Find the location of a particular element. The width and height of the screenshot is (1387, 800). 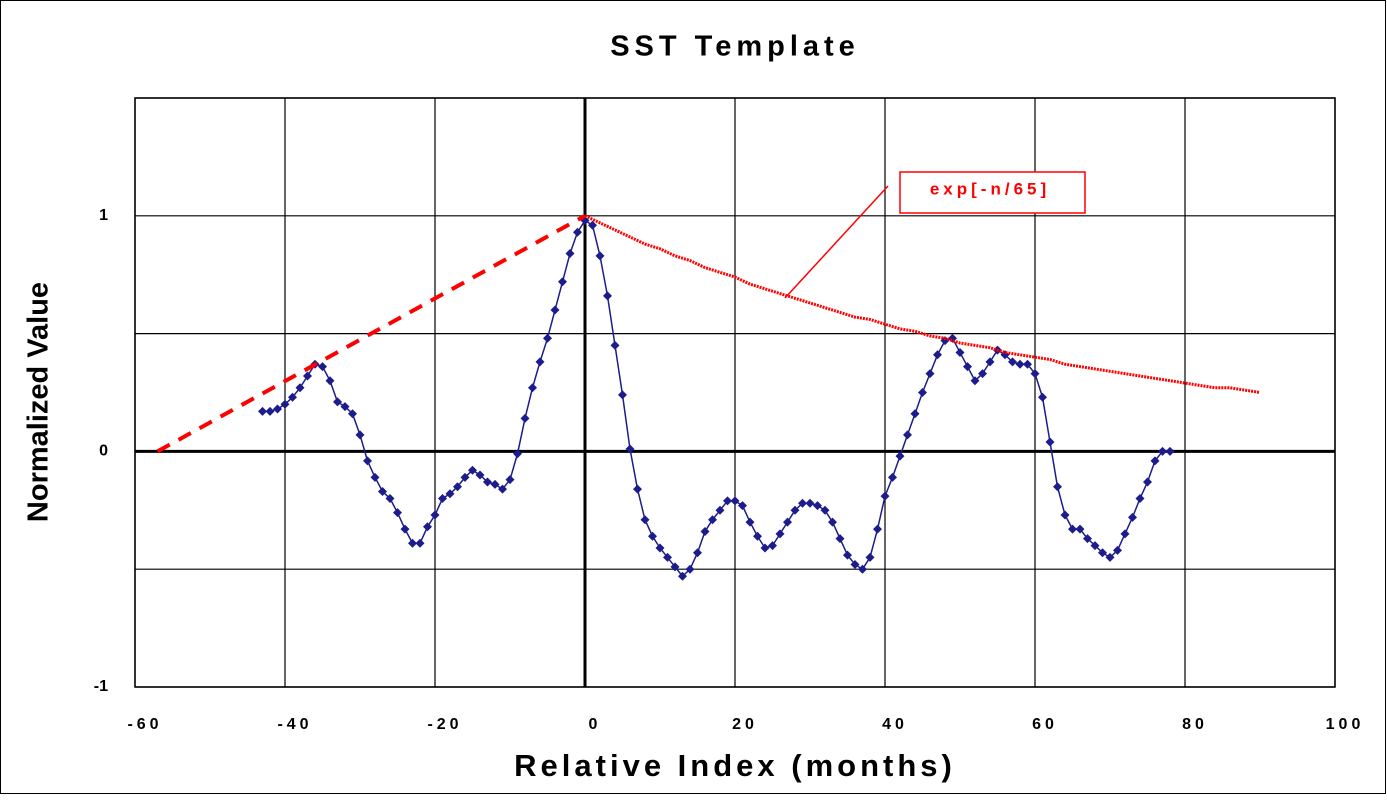

x-axis-label: Relative Index (months) is located at coordinates (735, 765).